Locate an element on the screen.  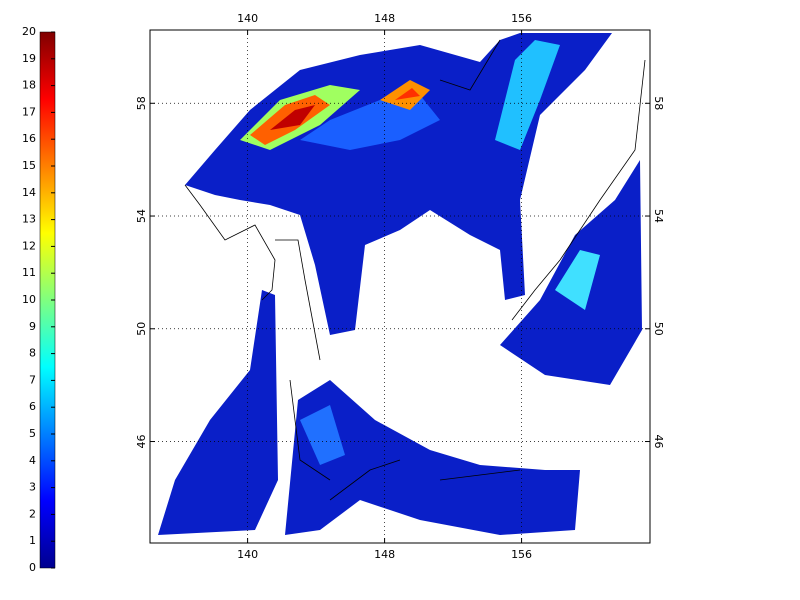
x-tick-label-top: 156 is located at coordinates (521, 18).